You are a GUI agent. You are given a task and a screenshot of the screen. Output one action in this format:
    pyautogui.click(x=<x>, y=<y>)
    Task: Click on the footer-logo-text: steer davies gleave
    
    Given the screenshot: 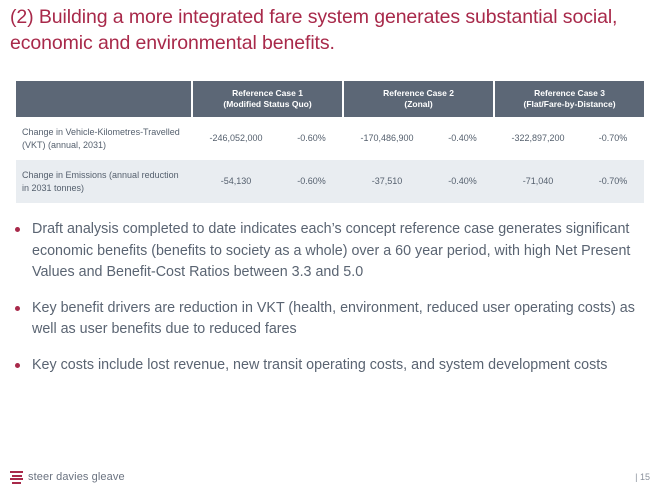 What is the action you would take?
    pyautogui.click(x=76, y=477)
    